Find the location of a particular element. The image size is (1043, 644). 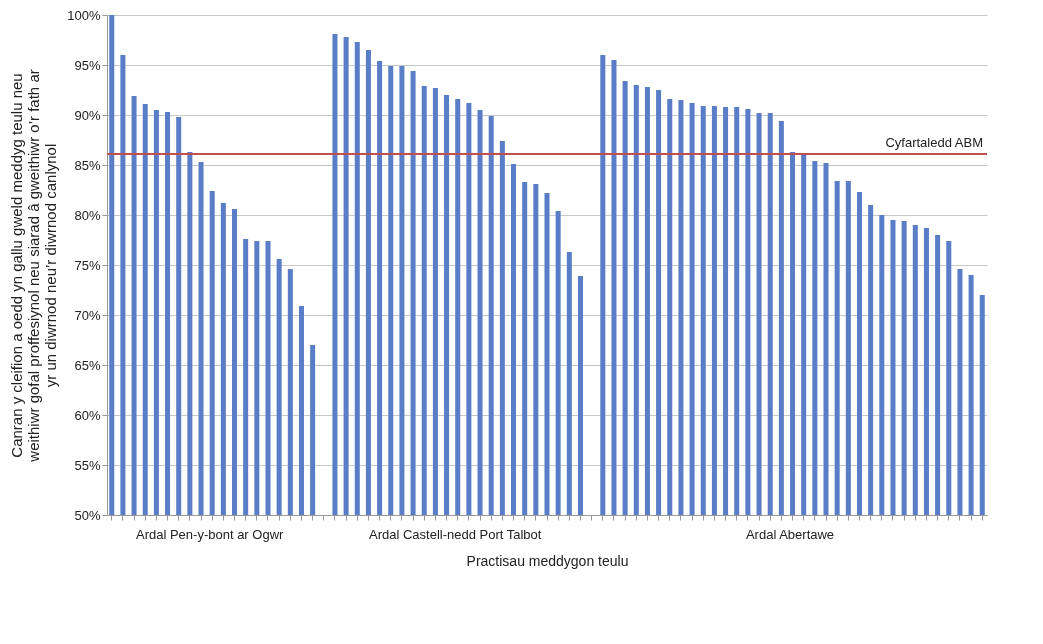

ref-line-label: Cyfartaledd ABM is located at coordinates (934, 142).